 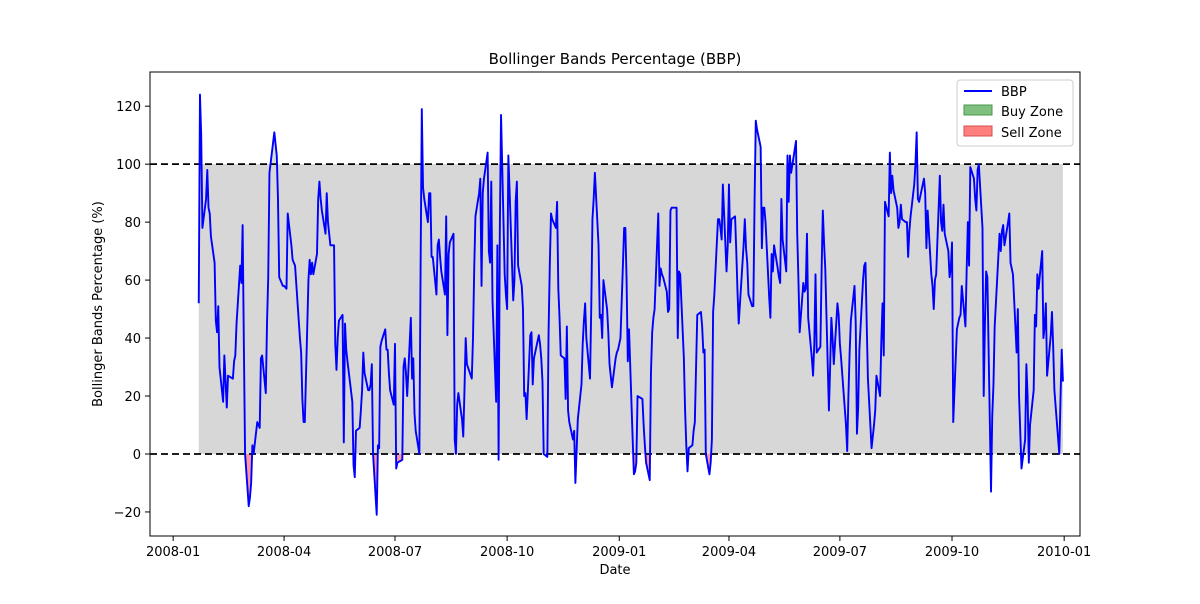 I want to click on y-tick-label: 40, so click(x=132, y=339).